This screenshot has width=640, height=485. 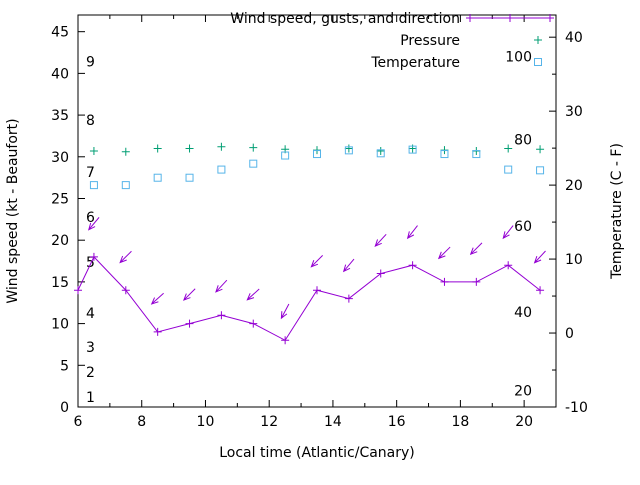 I want to click on x-tick-label: 8, so click(x=141, y=422).